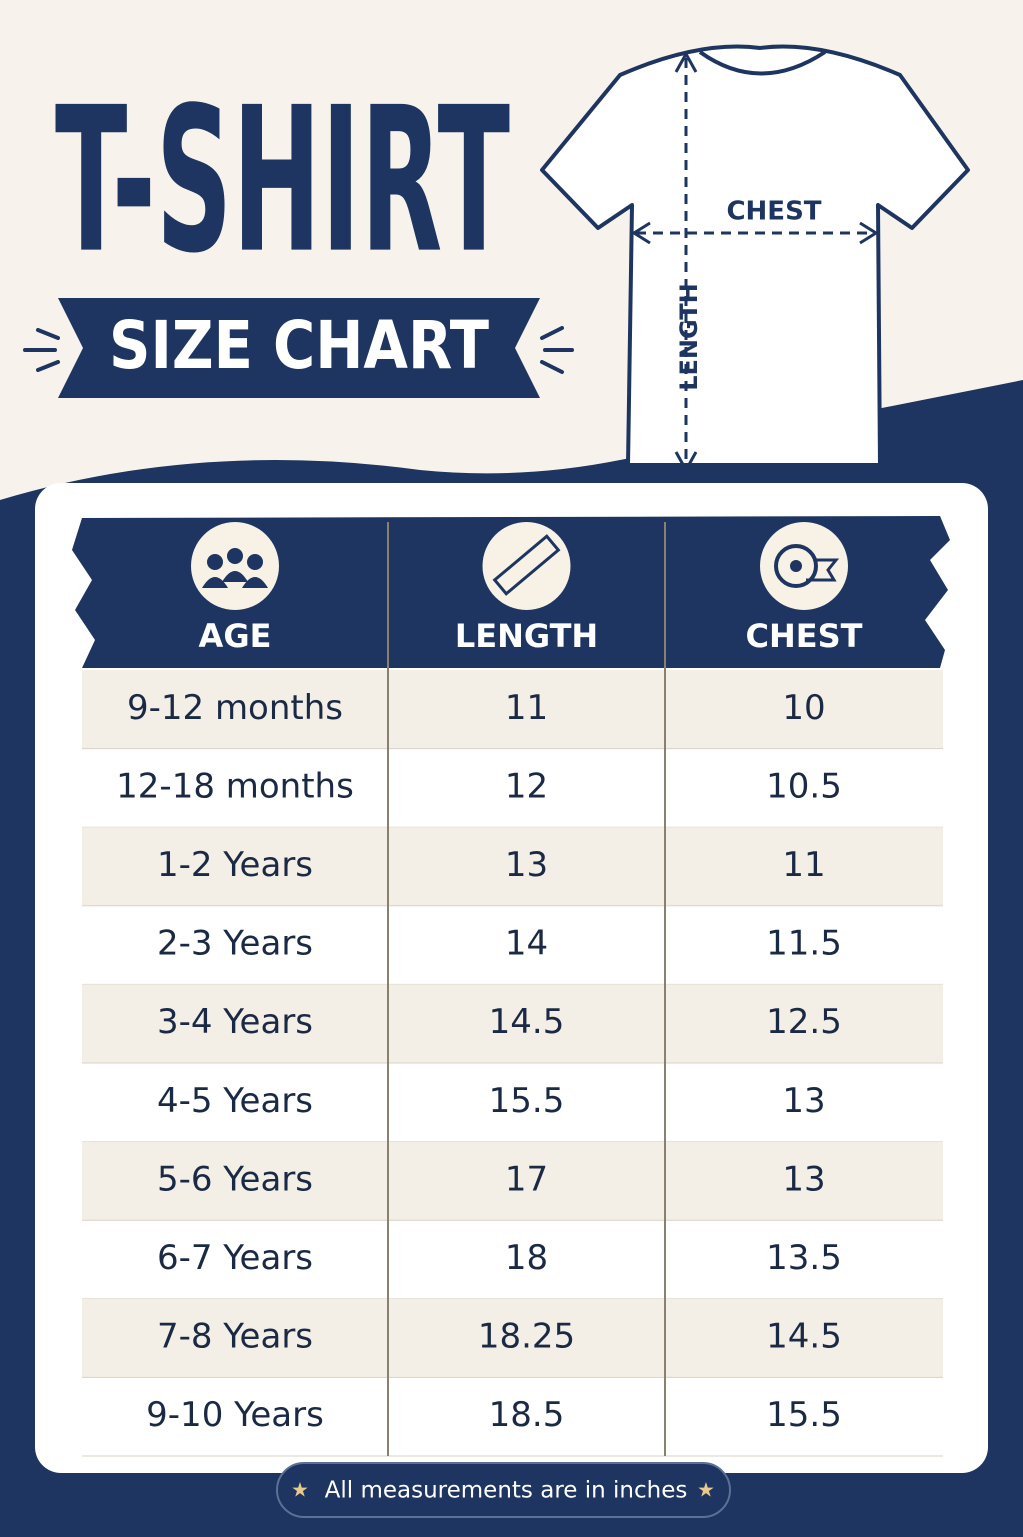 The width and height of the screenshot is (1023, 1537). Describe the element at coordinates (526, 636) in the screenshot. I see `column-header: LENGTH` at that location.